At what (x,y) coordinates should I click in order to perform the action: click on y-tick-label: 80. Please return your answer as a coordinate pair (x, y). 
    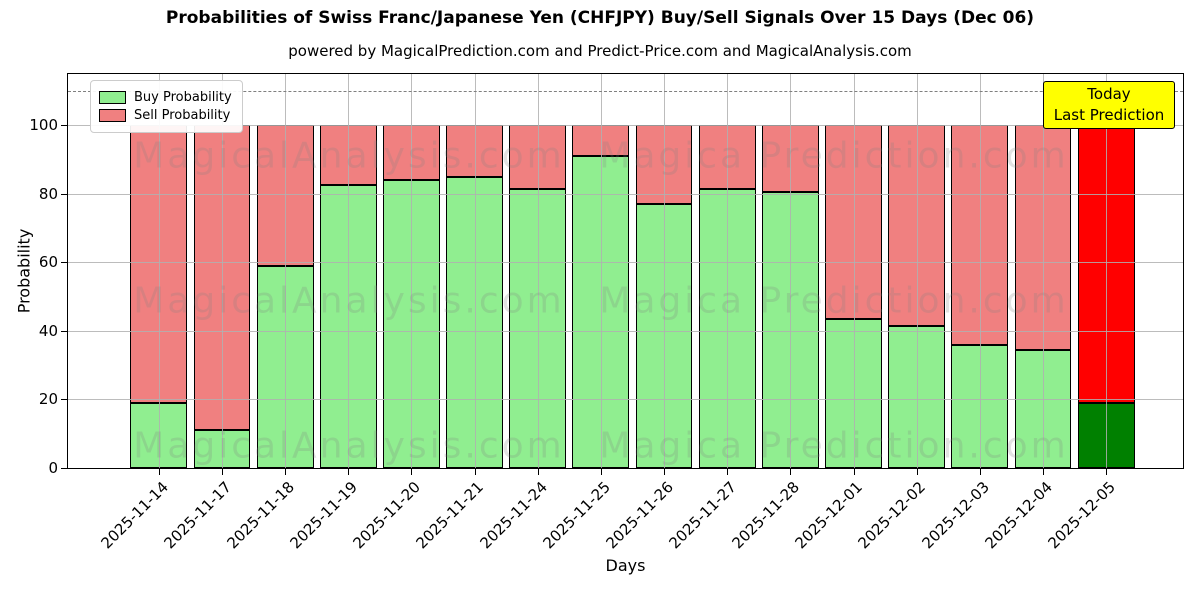
    Looking at the image, I should click on (48, 193).